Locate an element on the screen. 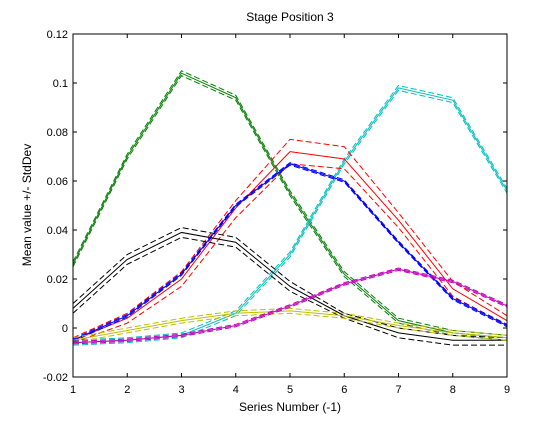 This screenshot has width=560, height=425. series-7-upper-line is located at coordinates (290, 304).